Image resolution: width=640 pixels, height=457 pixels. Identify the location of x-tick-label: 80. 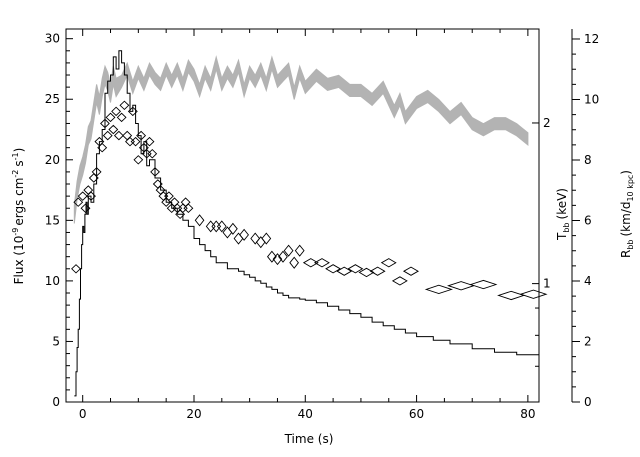
(527, 414).